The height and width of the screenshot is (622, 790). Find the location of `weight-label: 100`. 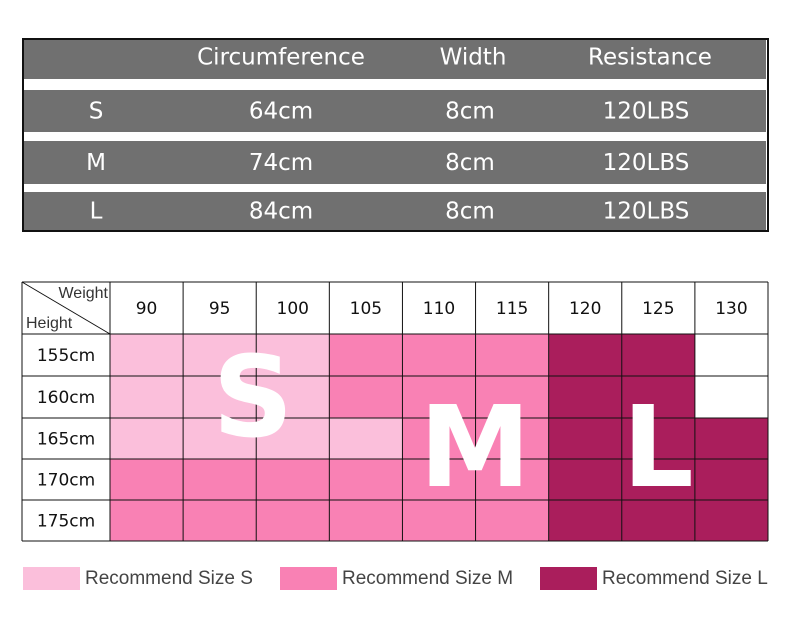

weight-label: 100 is located at coordinates (293, 309).